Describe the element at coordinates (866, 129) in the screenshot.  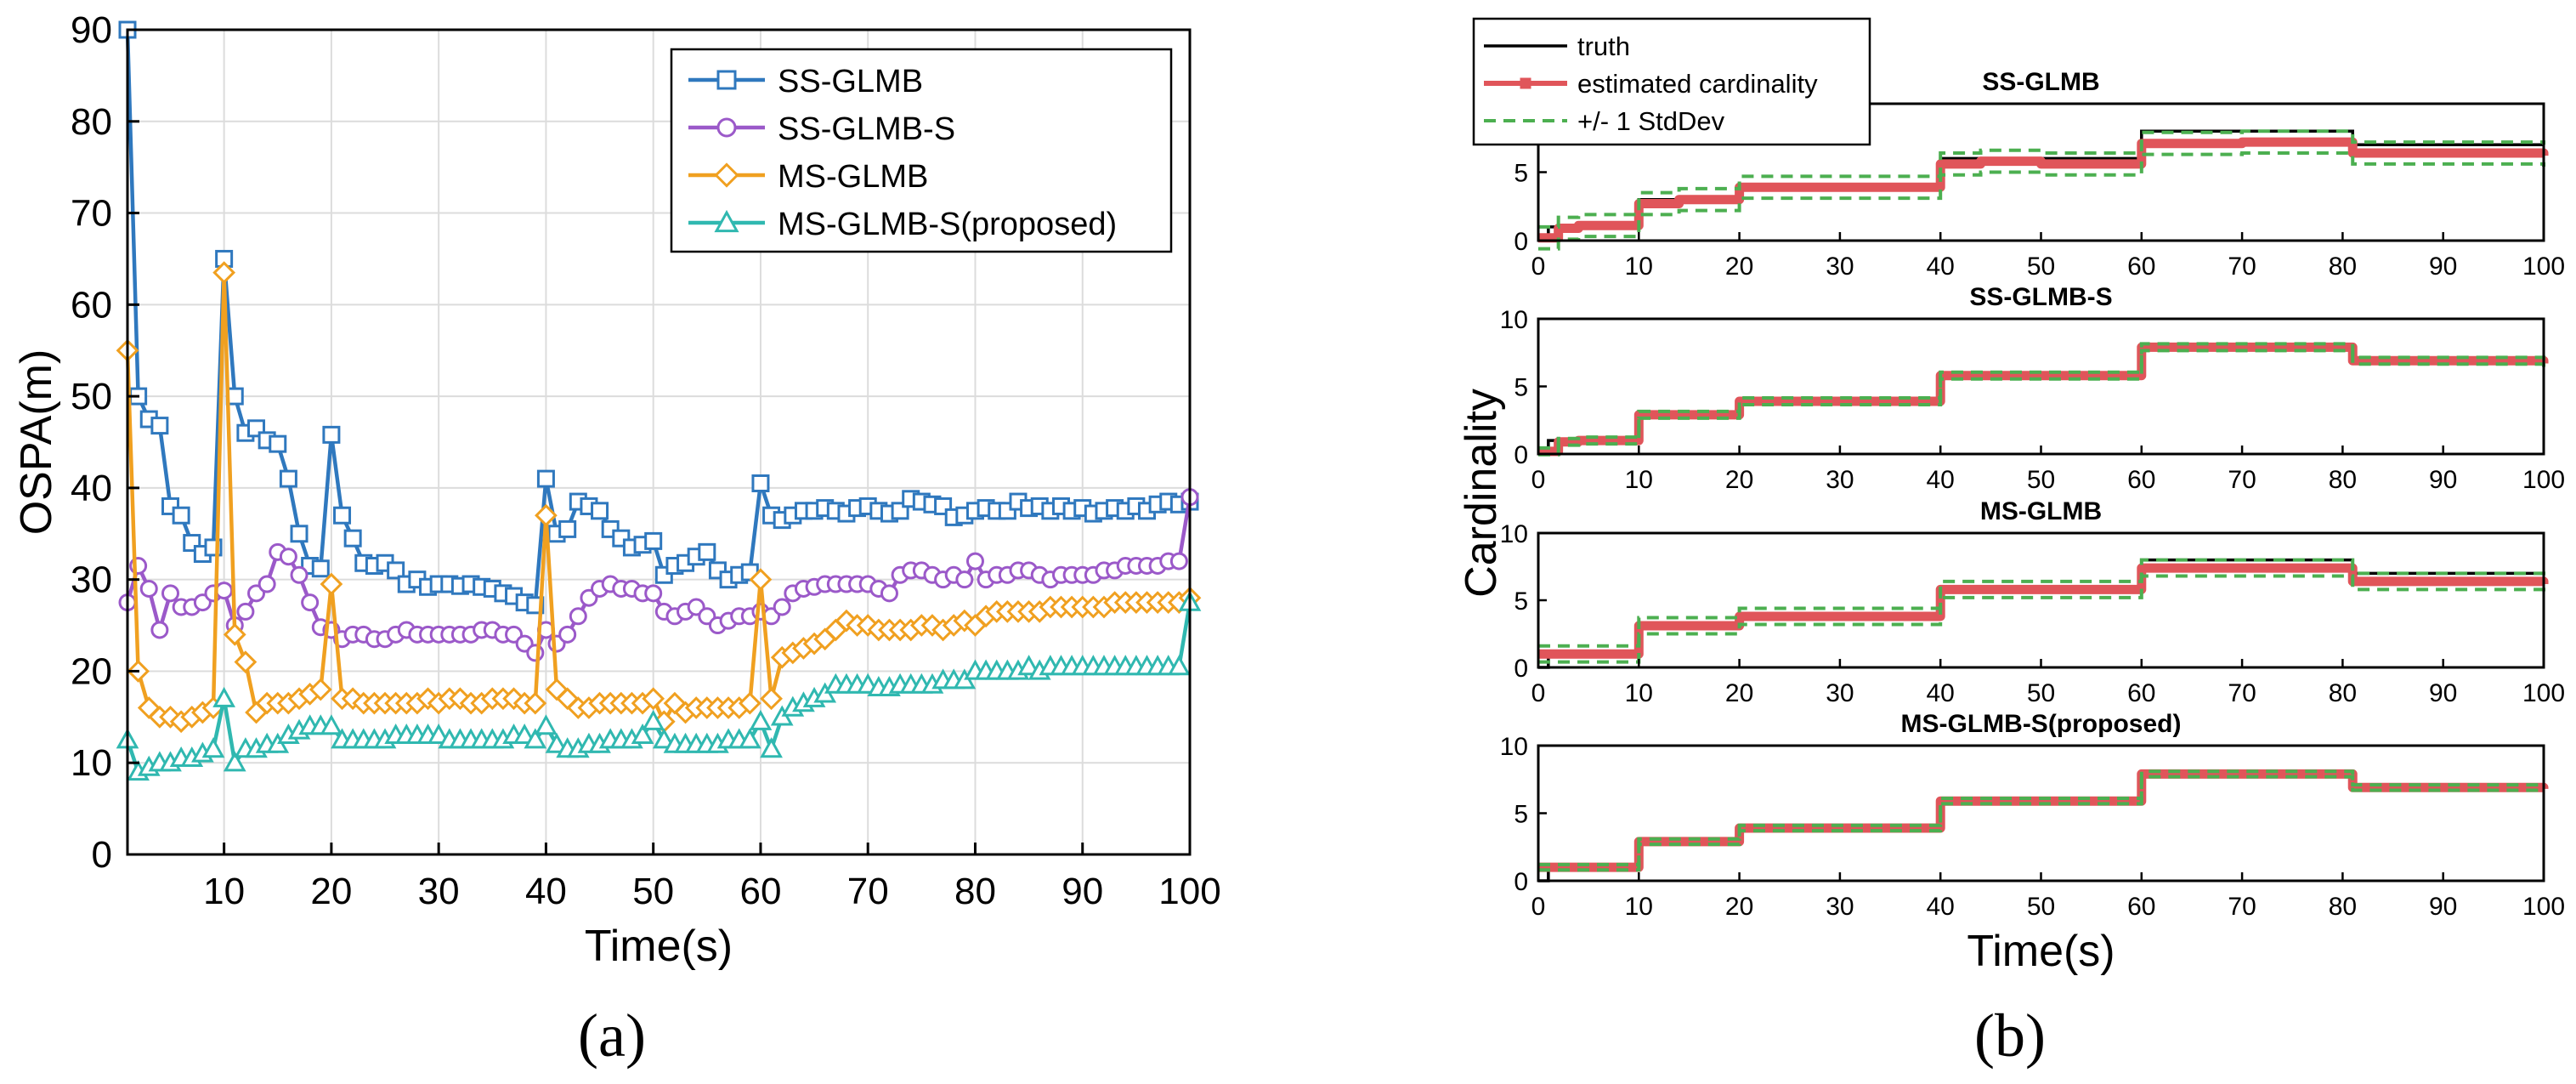
I see `legend-label: SS-GLMB-S` at that location.